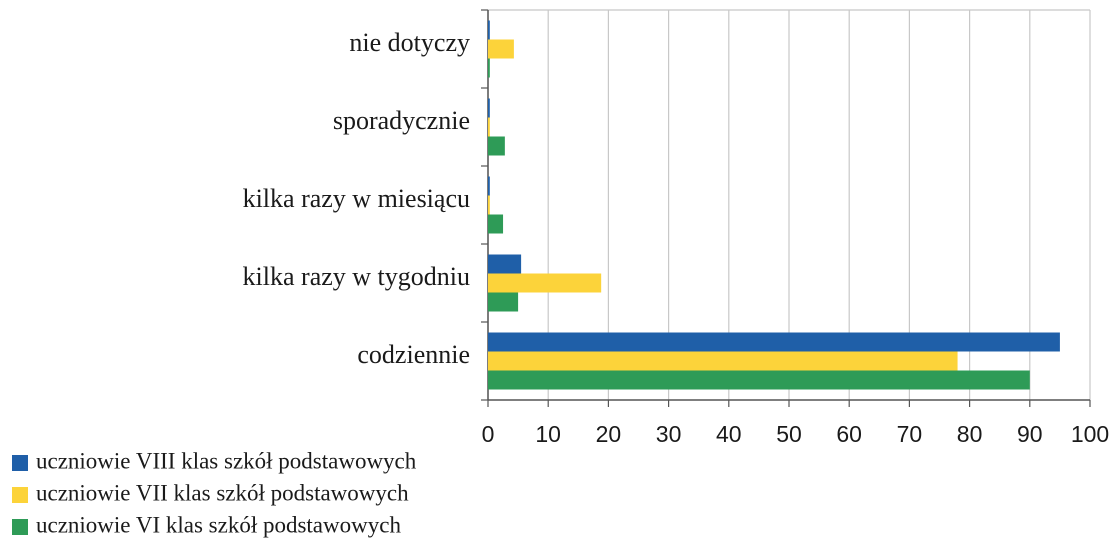 The height and width of the screenshot is (548, 1118). I want to click on x-tick-label: 30, so click(669, 434).